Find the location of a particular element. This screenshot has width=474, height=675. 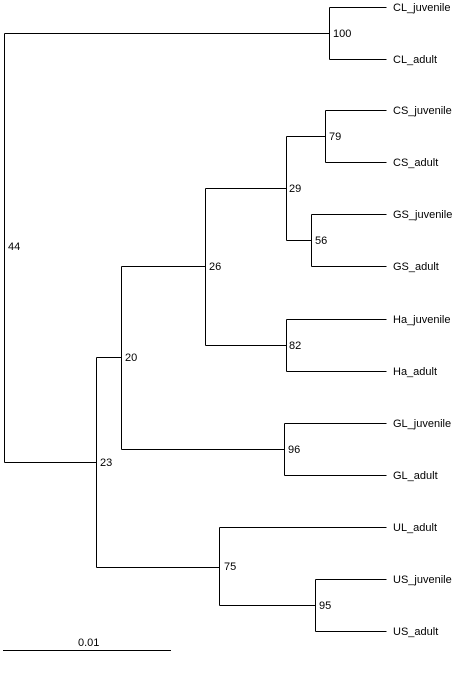

bootstrap-us: 95 is located at coordinates (325, 606).